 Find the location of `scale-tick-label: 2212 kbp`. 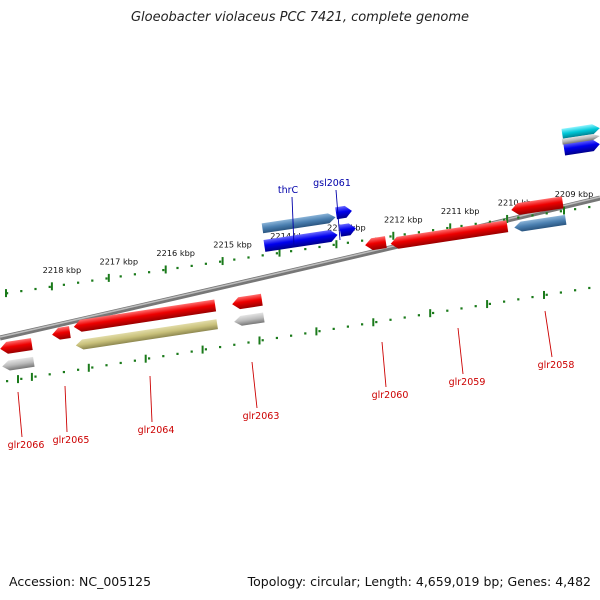

scale-tick-label: 2212 kbp is located at coordinates (403, 219).